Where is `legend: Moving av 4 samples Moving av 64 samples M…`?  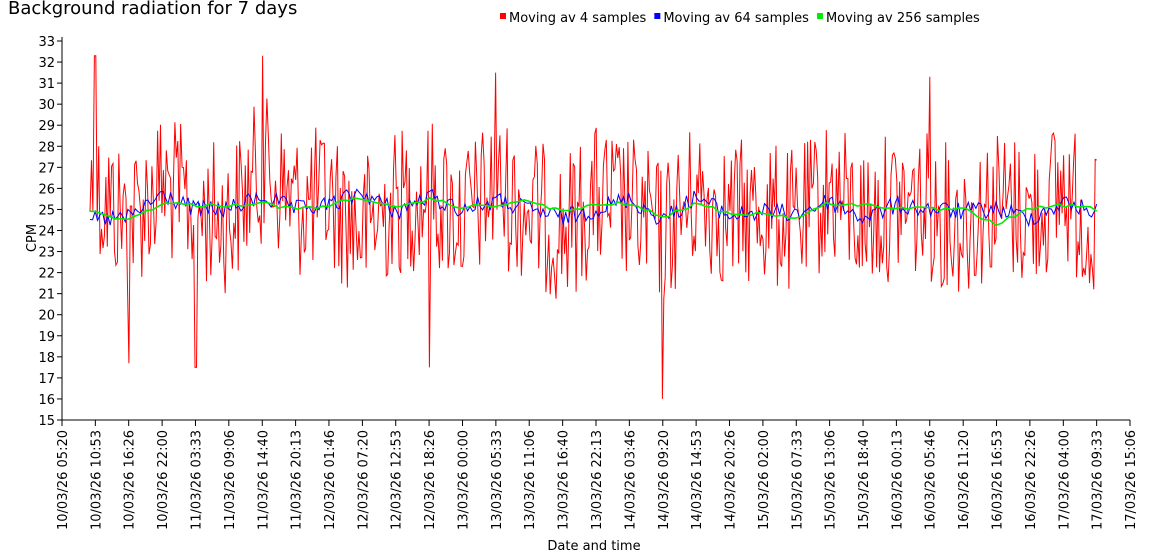 legend: Moving av 4 samples Moving av 64 samples M… is located at coordinates (740, 18).